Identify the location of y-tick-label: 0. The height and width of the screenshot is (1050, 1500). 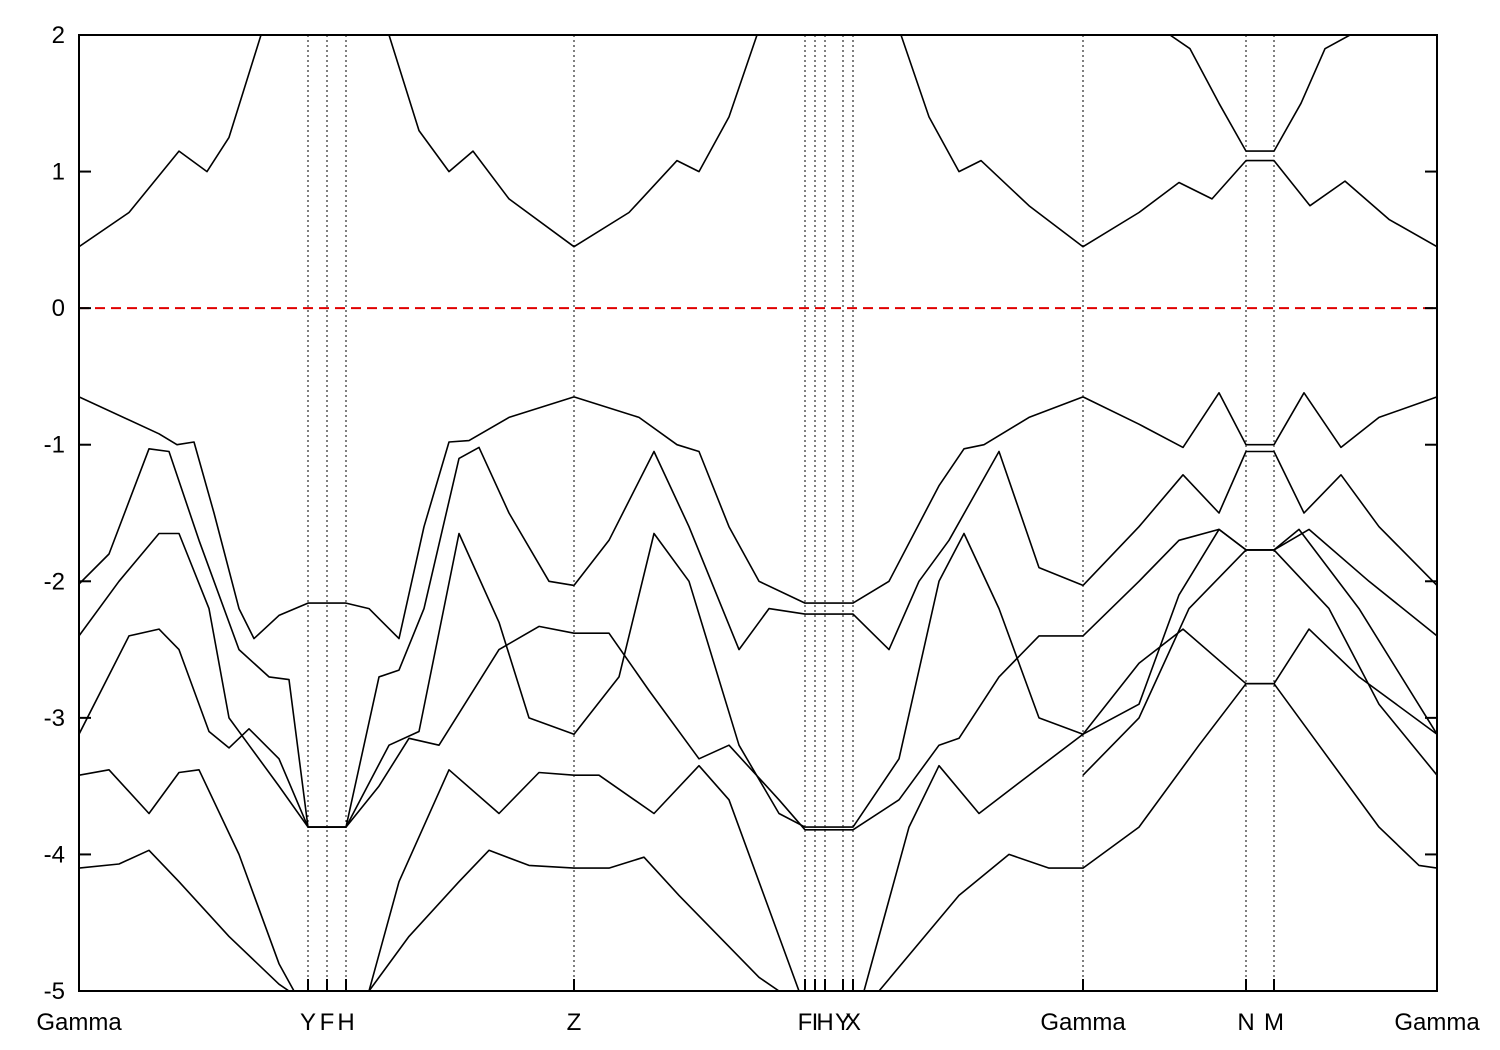
(58, 308).